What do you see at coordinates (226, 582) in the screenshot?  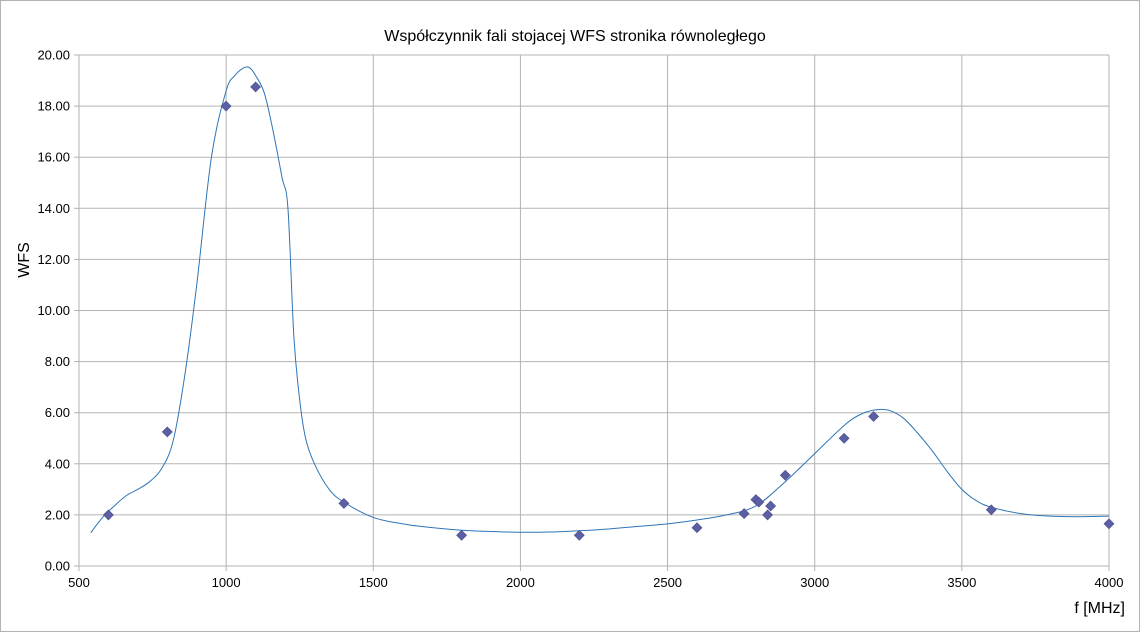 I see `x-tick-label: 1000` at bounding box center [226, 582].